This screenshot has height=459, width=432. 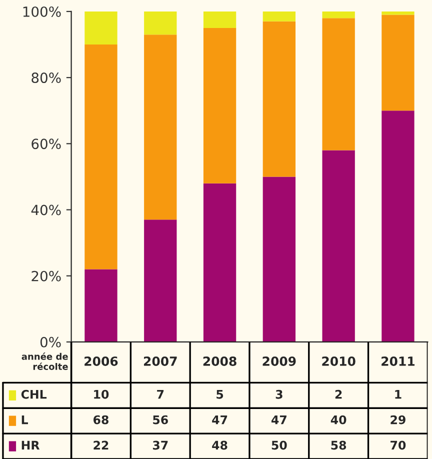 I want to click on data-label: 22, so click(x=101, y=445).